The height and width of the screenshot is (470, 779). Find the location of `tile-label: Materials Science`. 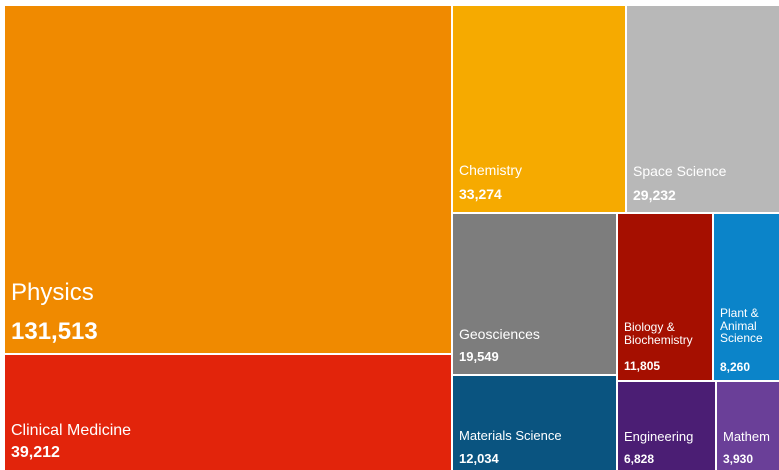

tile-label: Materials Science is located at coordinates (510, 435).